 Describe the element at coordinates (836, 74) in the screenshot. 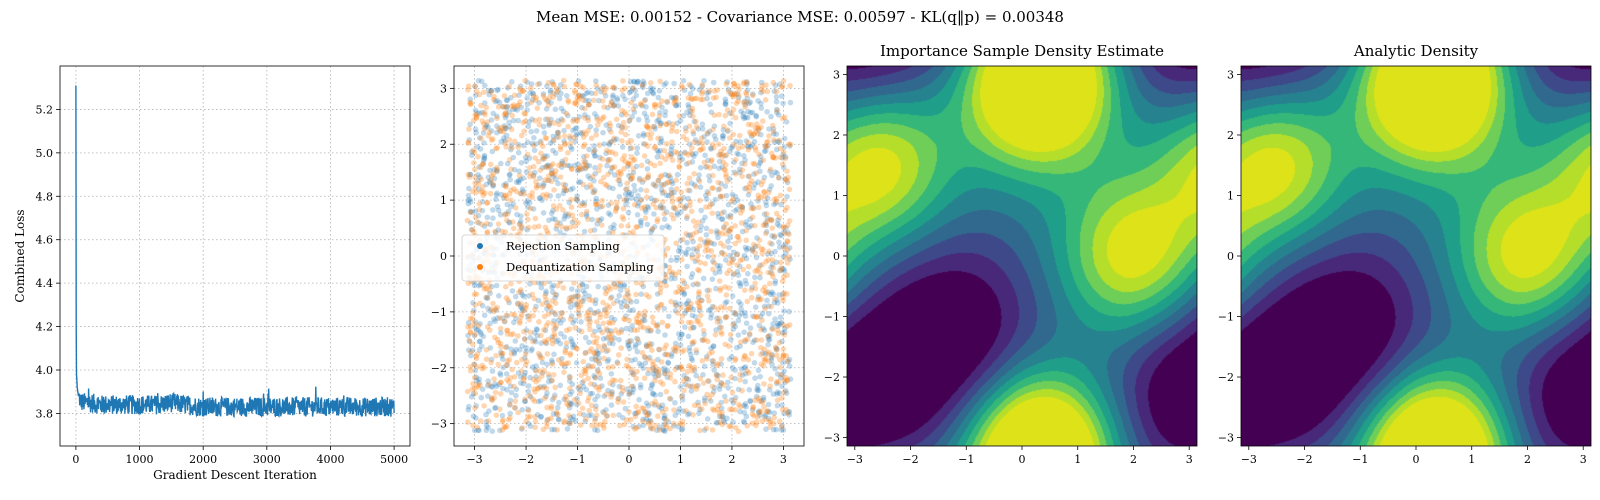

I see `importance-y-tick-label: 3` at that location.